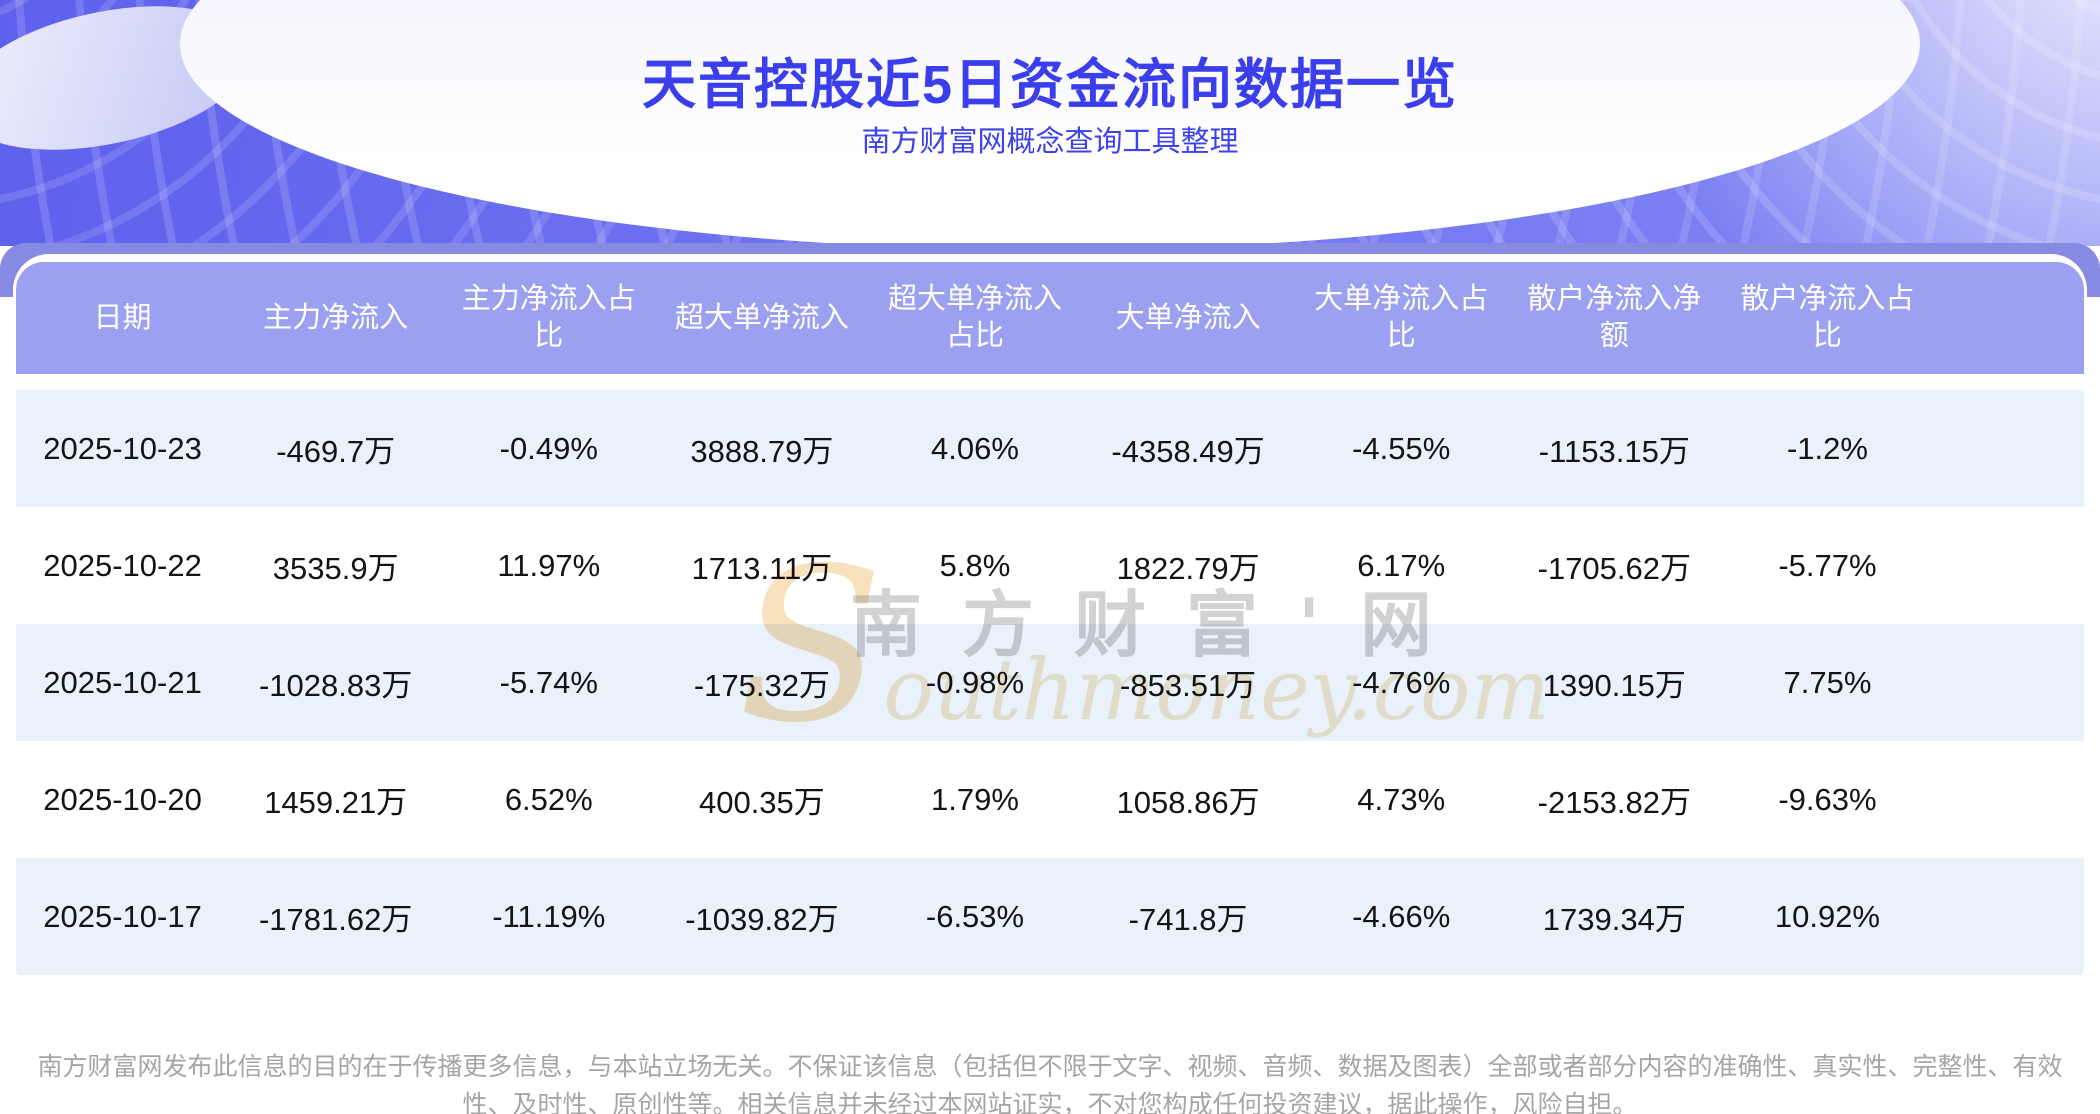 The width and height of the screenshot is (2100, 1114). I want to click on cell-super-large-net-inflow: 1713.11万, so click(762, 568).